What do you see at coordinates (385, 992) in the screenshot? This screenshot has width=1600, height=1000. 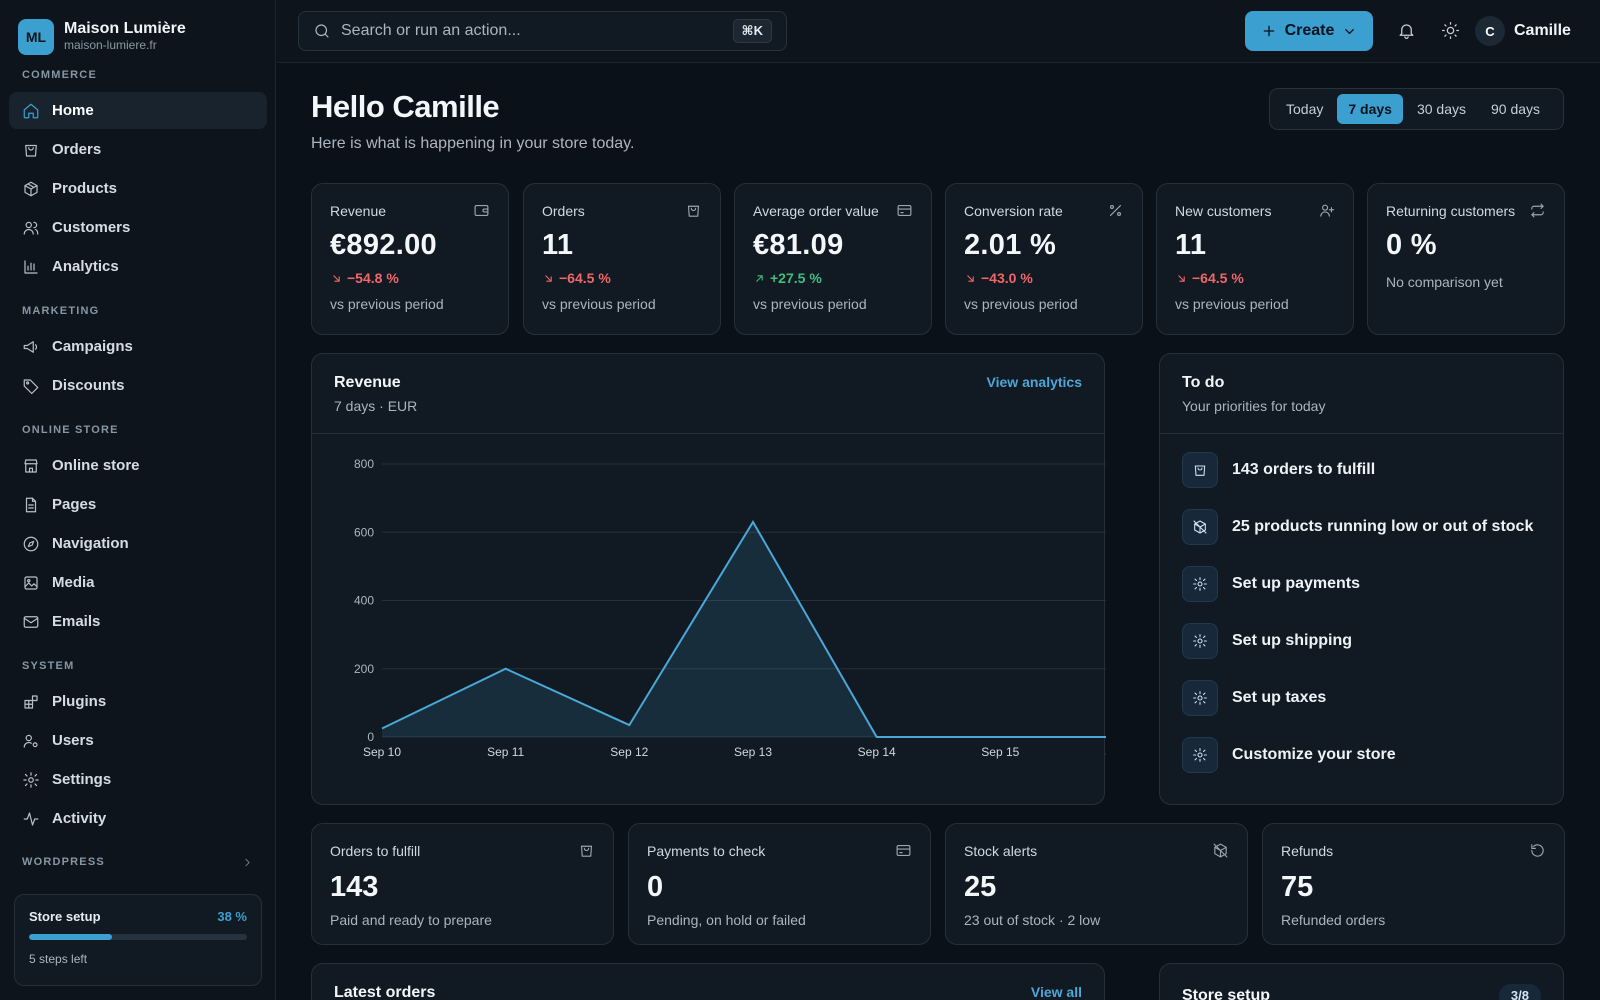 I see `latest-orders-title: Latest orders` at bounding box center [385, 992].